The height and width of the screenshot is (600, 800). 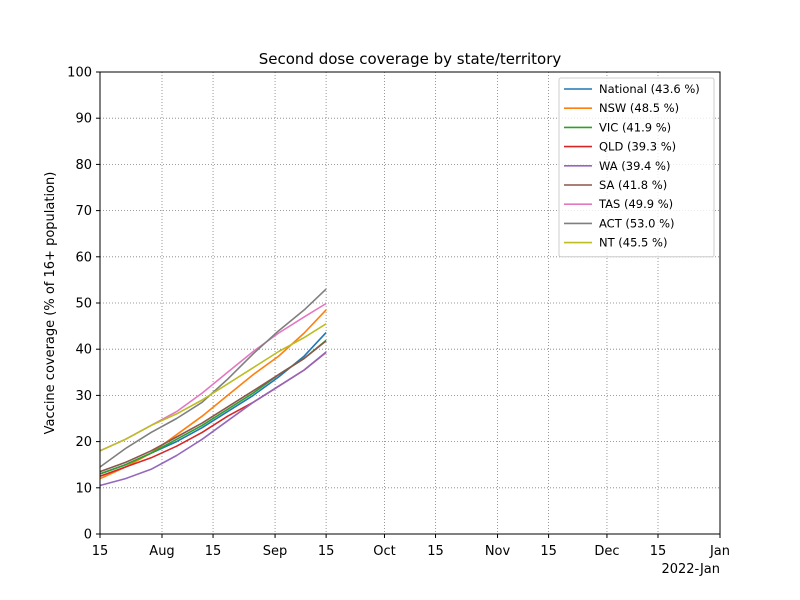 I want to click on legend-box, so click(x=636, y=167).